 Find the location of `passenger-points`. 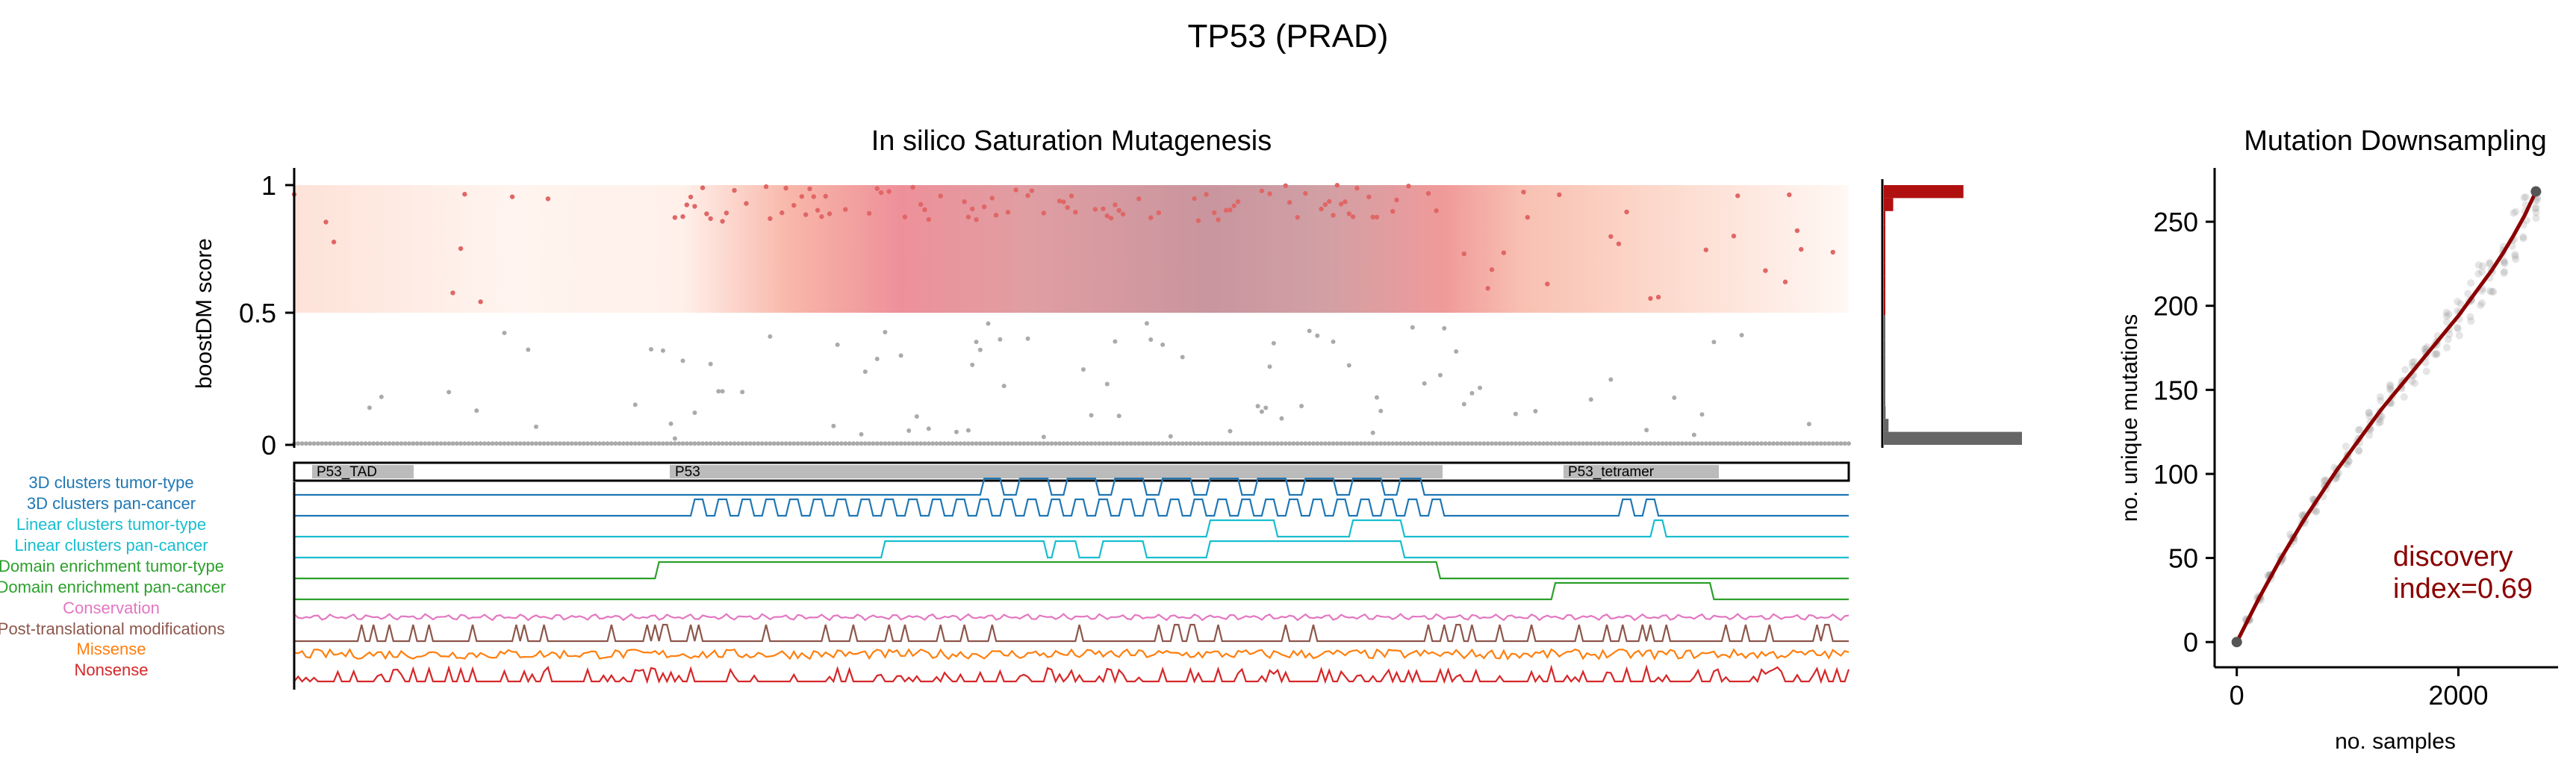

passenger-points is located at coordinates (1071, 383).